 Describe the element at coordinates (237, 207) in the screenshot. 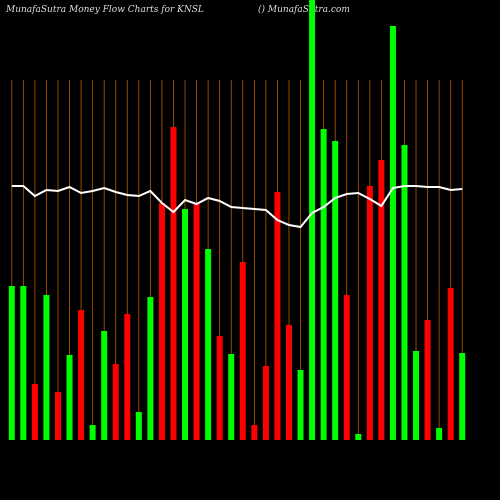

I see `line` at that location.